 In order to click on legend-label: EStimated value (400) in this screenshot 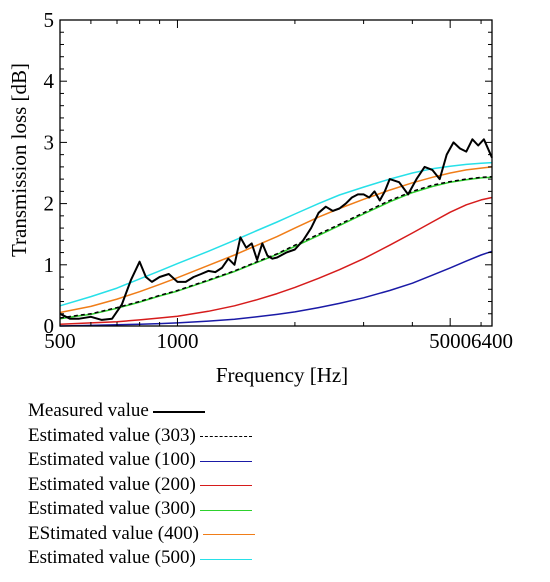, I will do `click(113, 533)`.